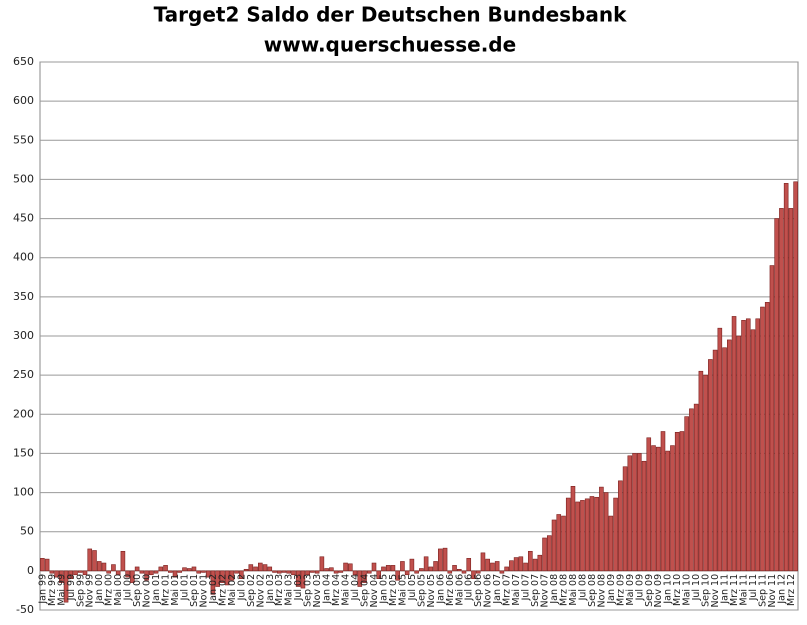  I want to click on y-tick-label: 450, so click(23, 218).